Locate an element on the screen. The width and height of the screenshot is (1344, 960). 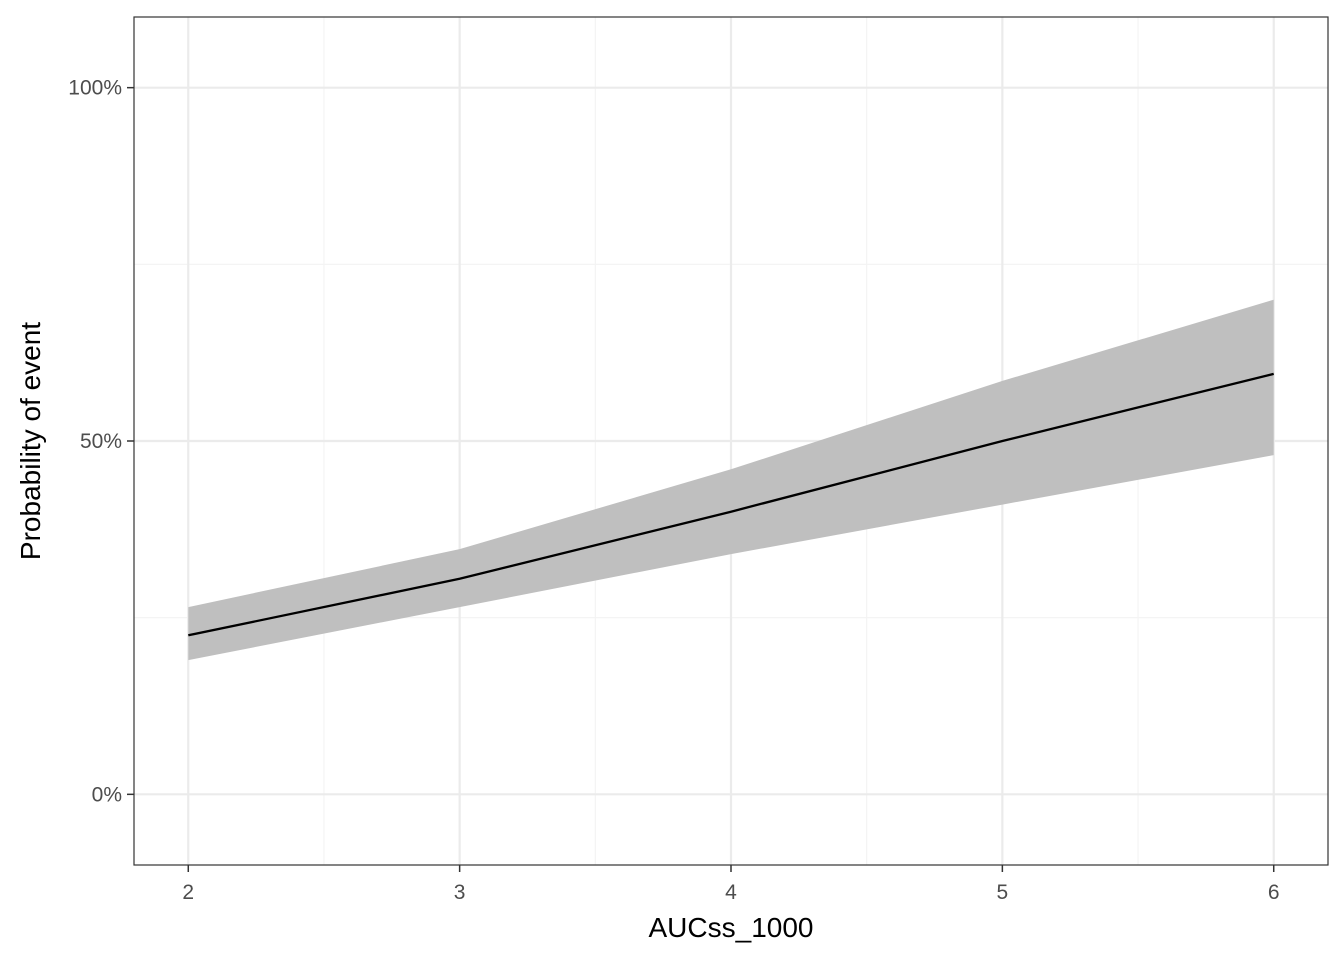
x-tick-label: 2 is located at coordinates (188, 892).